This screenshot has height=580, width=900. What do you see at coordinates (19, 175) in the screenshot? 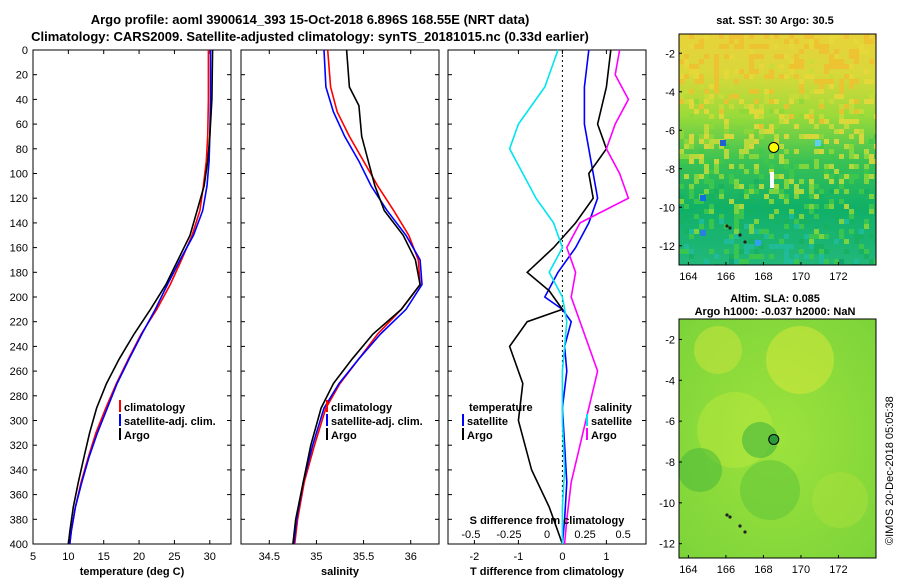
I see `depth-tick-label: 100` at bounding box center [19, 175].